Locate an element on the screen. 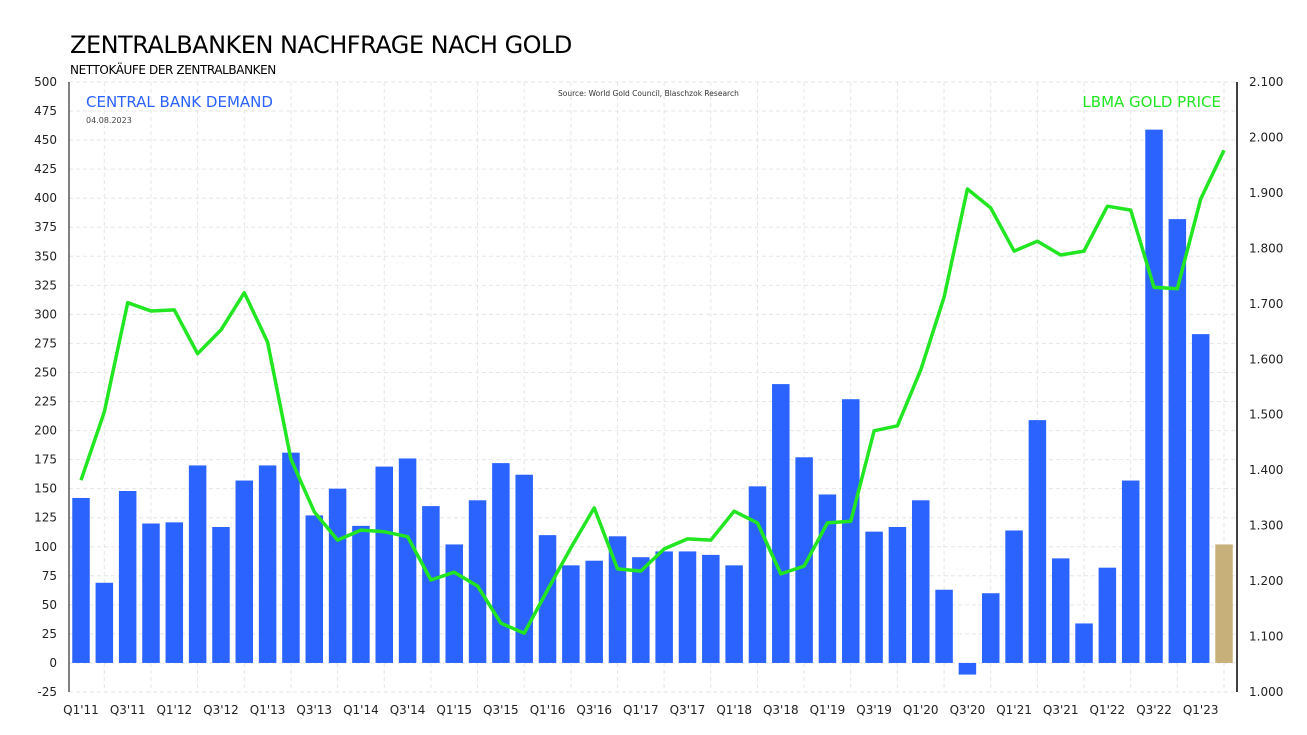 The height and width of the screenshot is (735, 1307). bar-Q3'22 is located at coordinates (1154, 396).